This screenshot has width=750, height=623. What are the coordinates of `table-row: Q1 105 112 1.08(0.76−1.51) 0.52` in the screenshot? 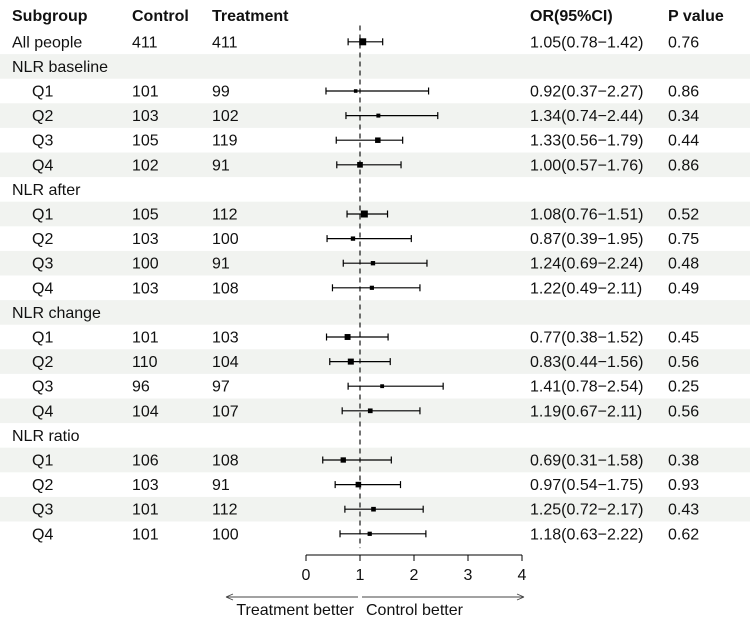 It's located at (365, 215).